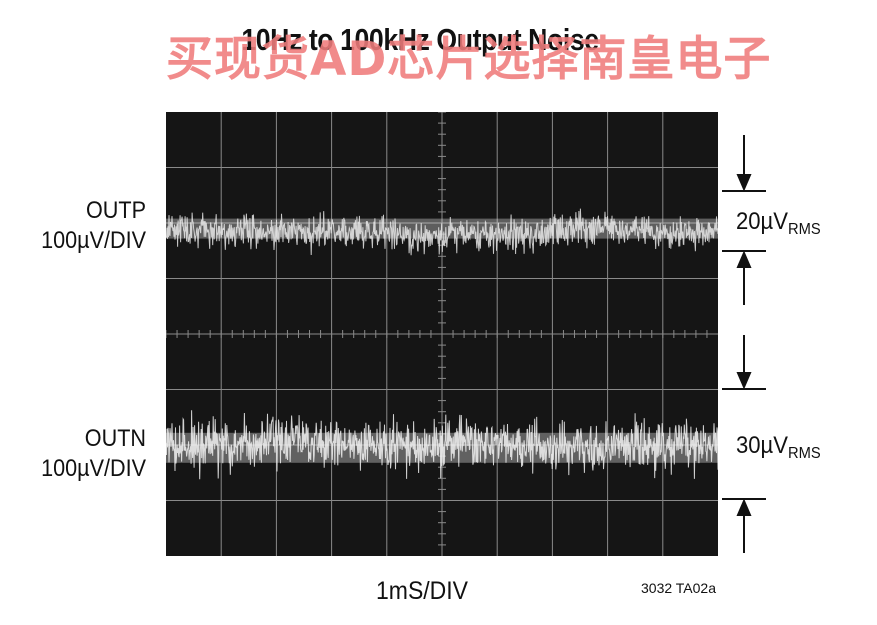 This screenshot has height=625, width=877. I want to click on outp-noise-trace, so click(442, 232).